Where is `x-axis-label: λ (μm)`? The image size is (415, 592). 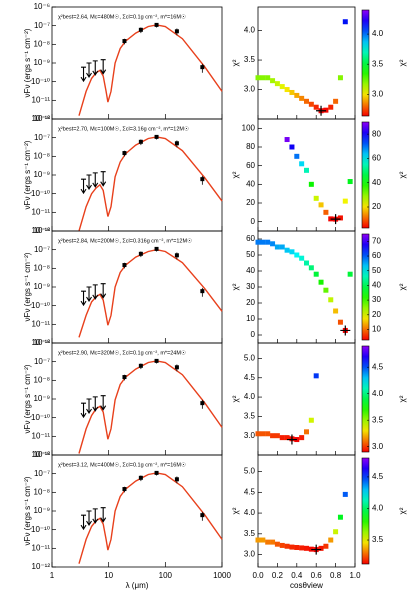 x-axis-label: λ (μm) is located at coordinates (137, 585).